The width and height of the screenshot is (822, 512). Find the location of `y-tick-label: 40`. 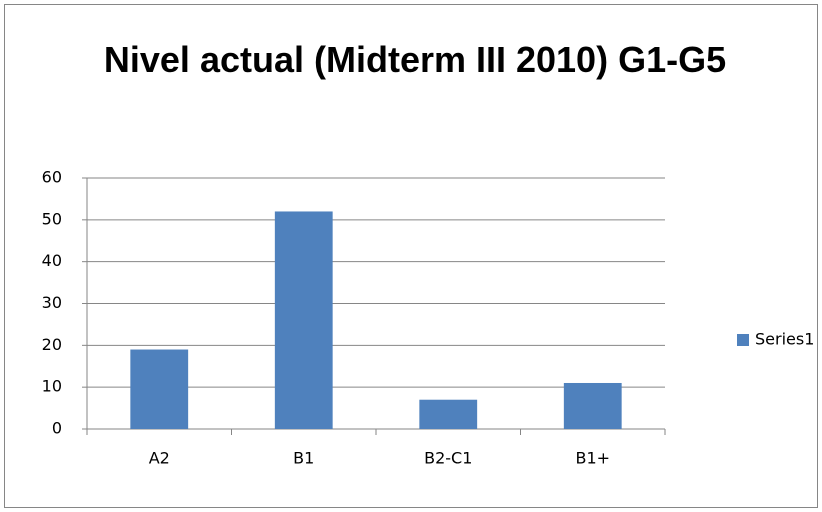

y-tick-label: 40 is located at coordinates (52, 260).